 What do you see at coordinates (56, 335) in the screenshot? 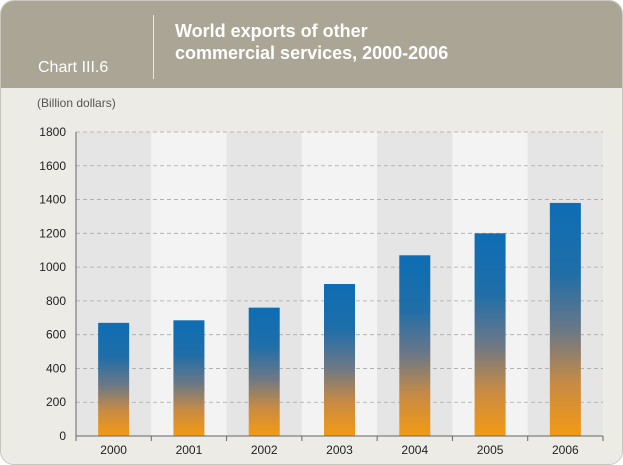
I see `y-tick-label: 600` at bounding box center [56, 335].